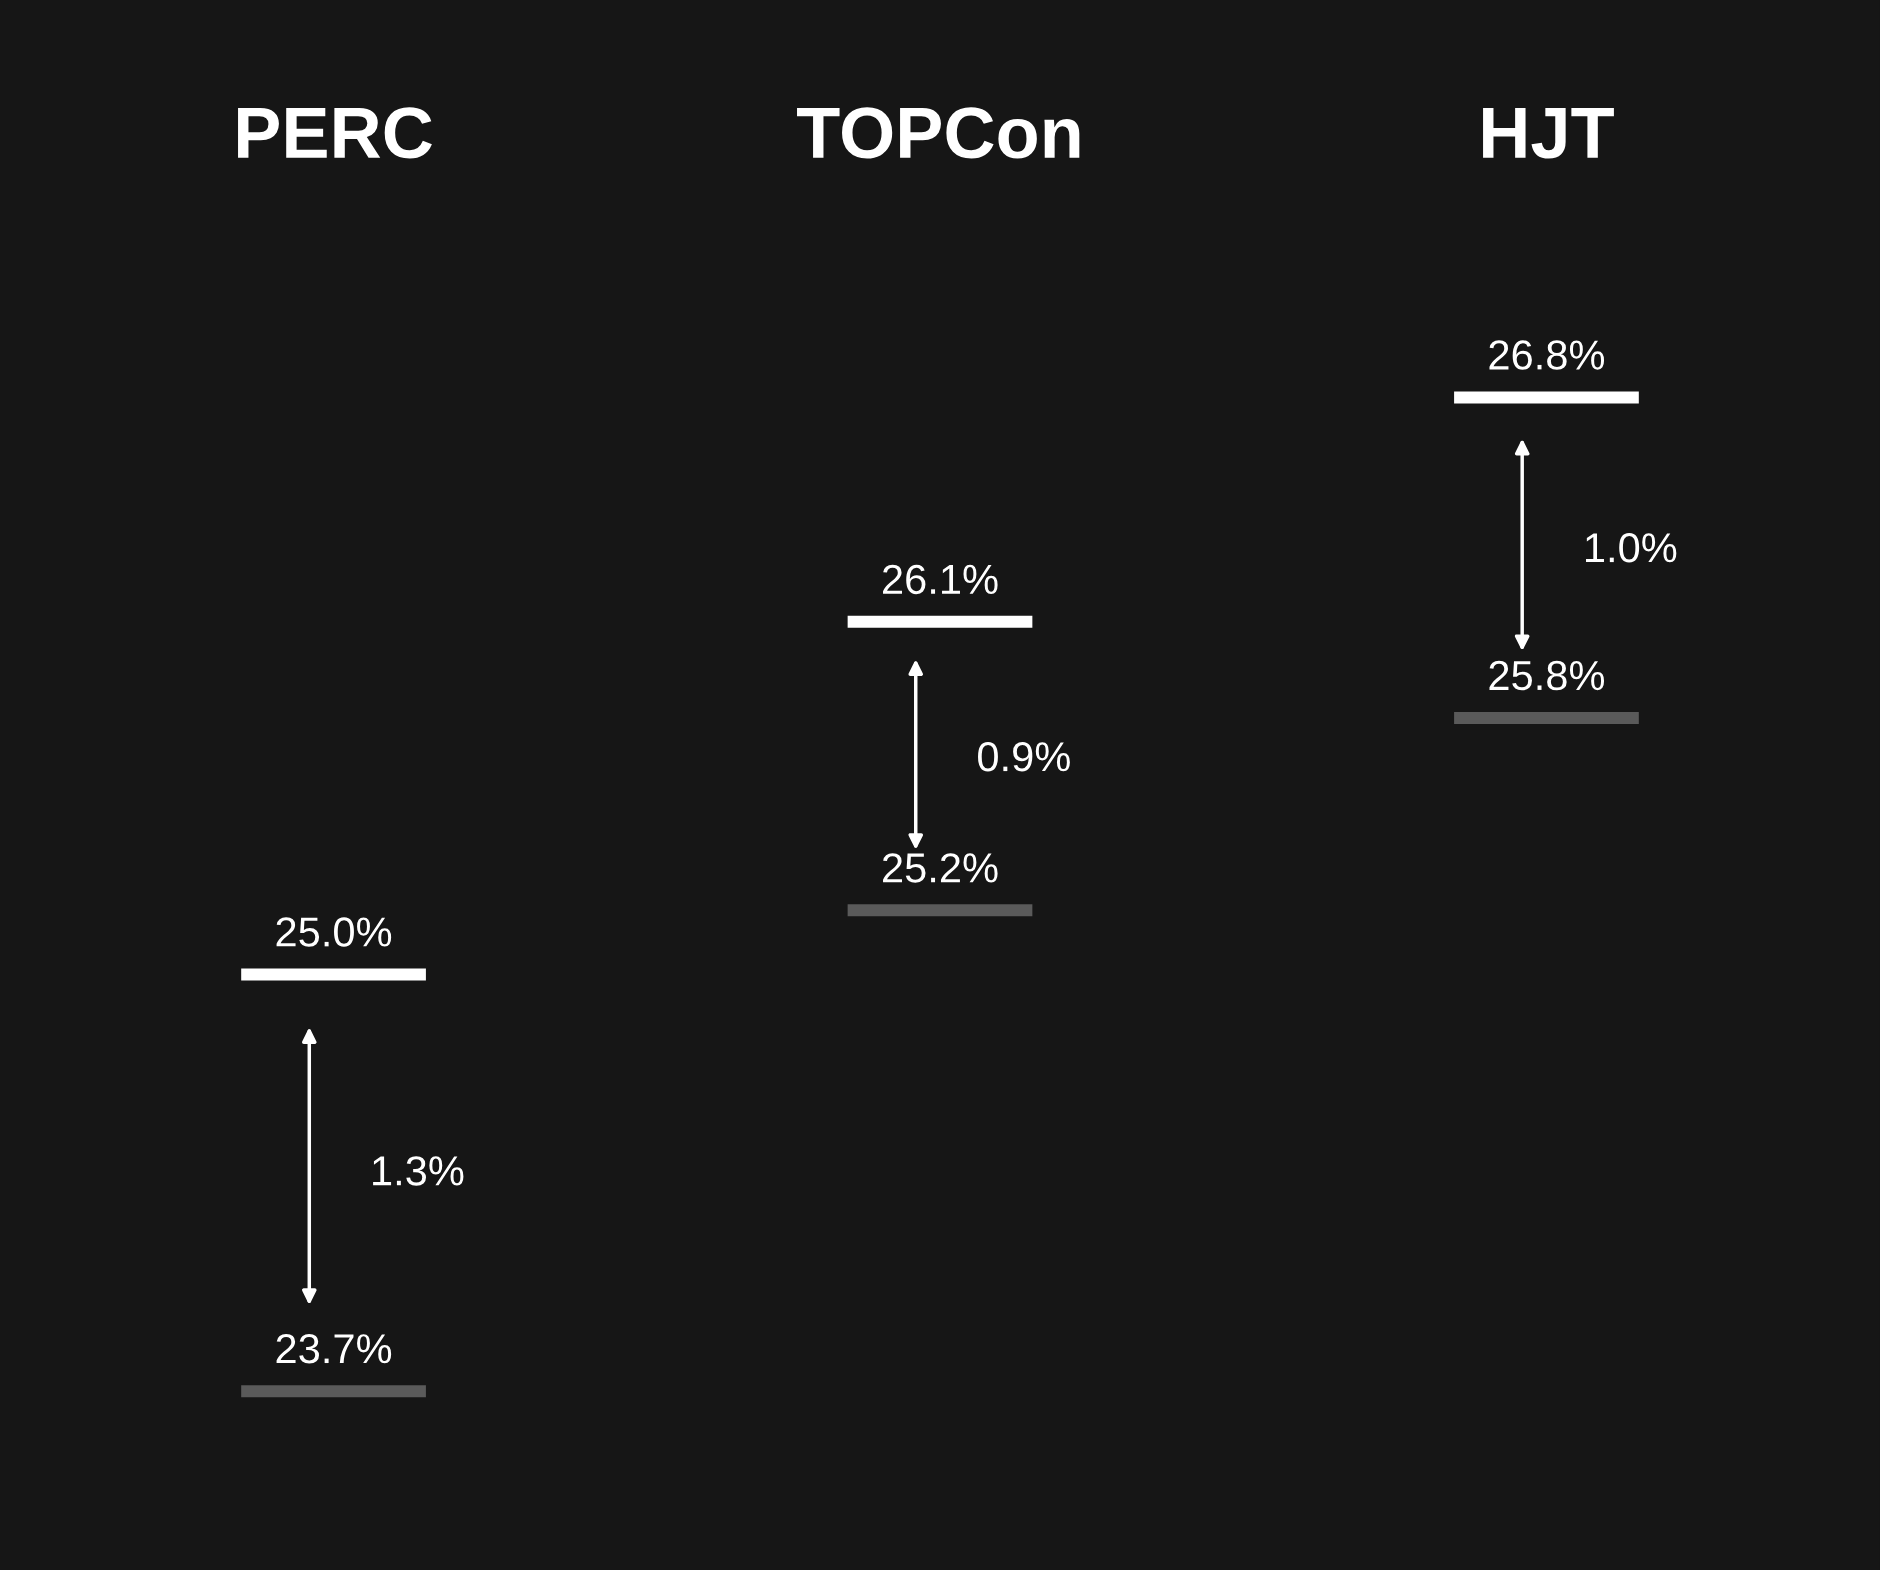  I want to click on text: 1.3%, so click(418, 1171).